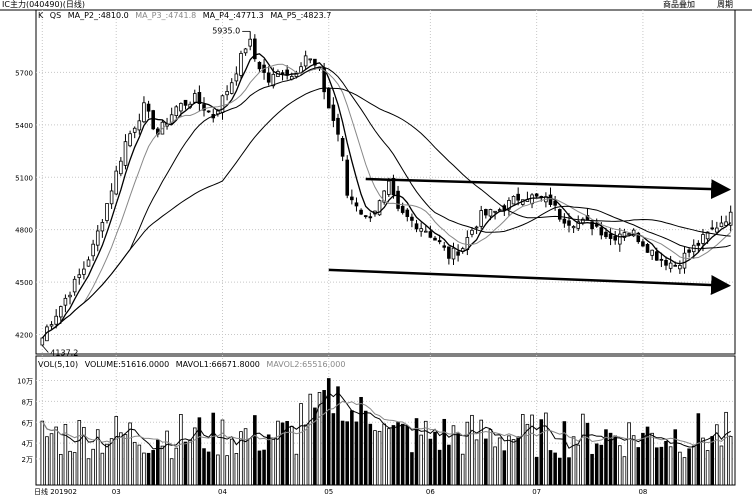 The image size is (752, 502). What do you see at coordinates (679, 4) in the screenshot?
I see `overlay-button: 商品叠加` at bounding box center [679, 4].